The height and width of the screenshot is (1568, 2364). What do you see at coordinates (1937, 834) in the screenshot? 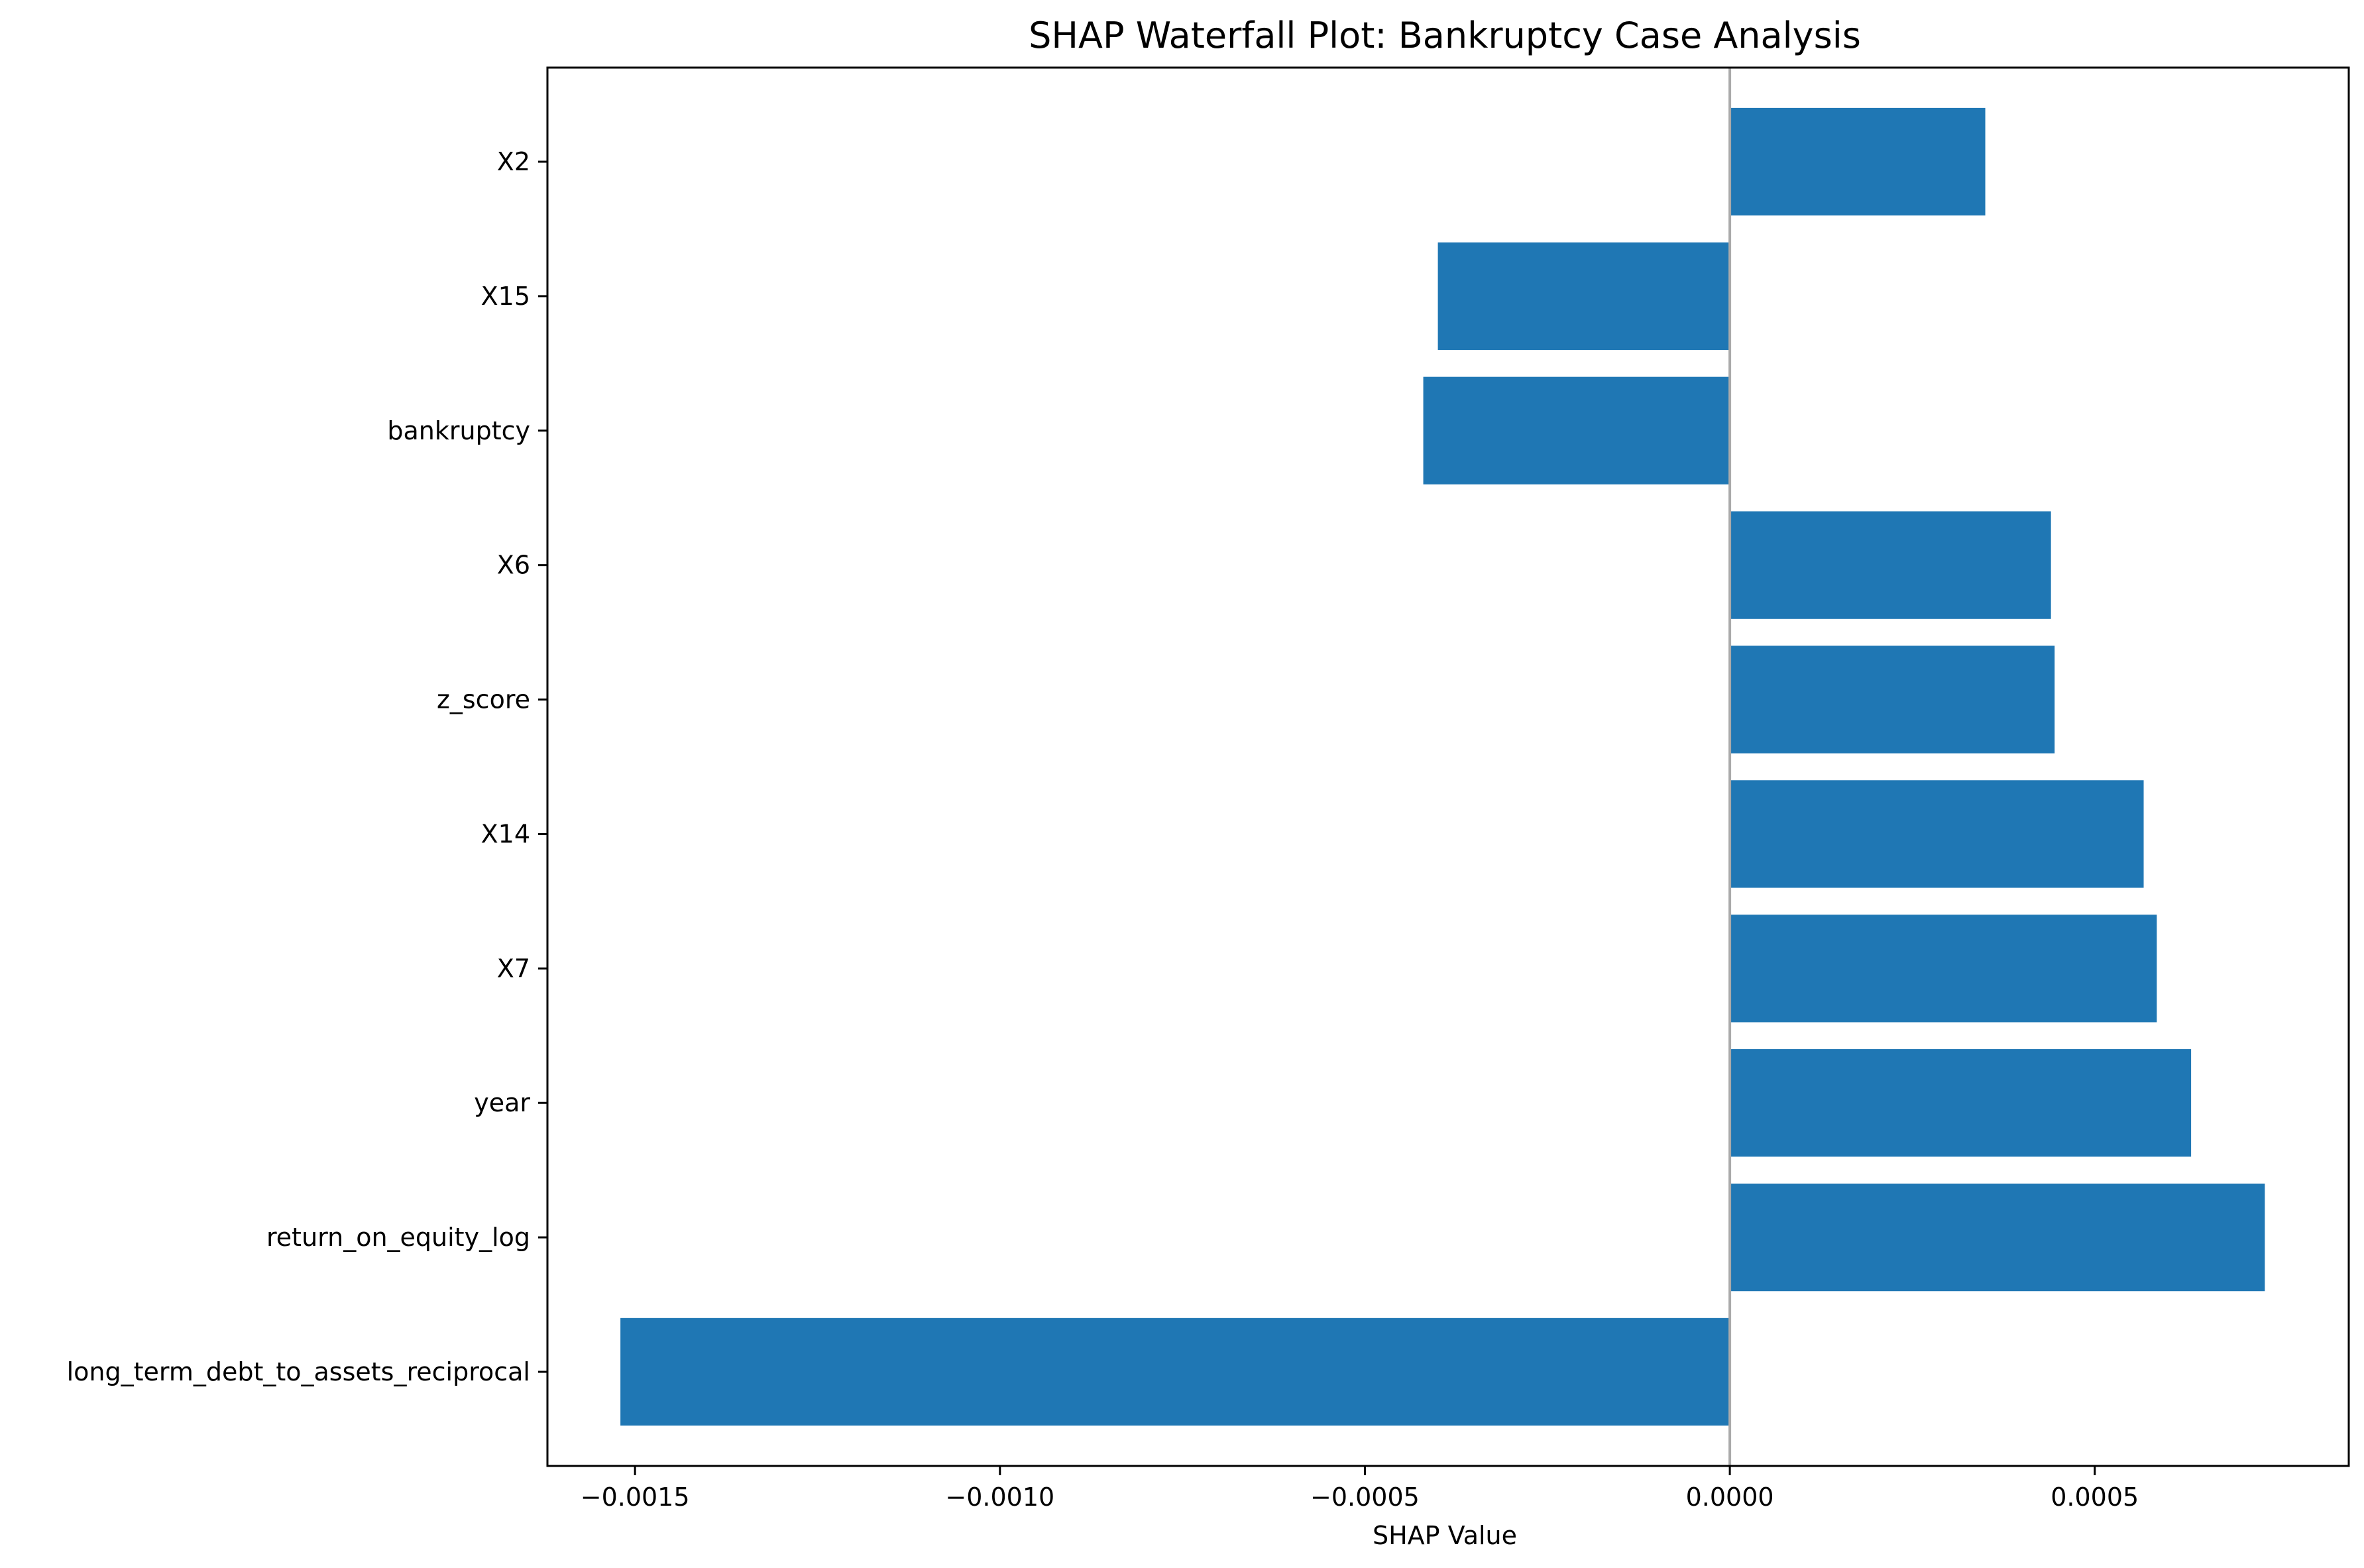
I see `bar-X14` at bounding box center [1937, 834].